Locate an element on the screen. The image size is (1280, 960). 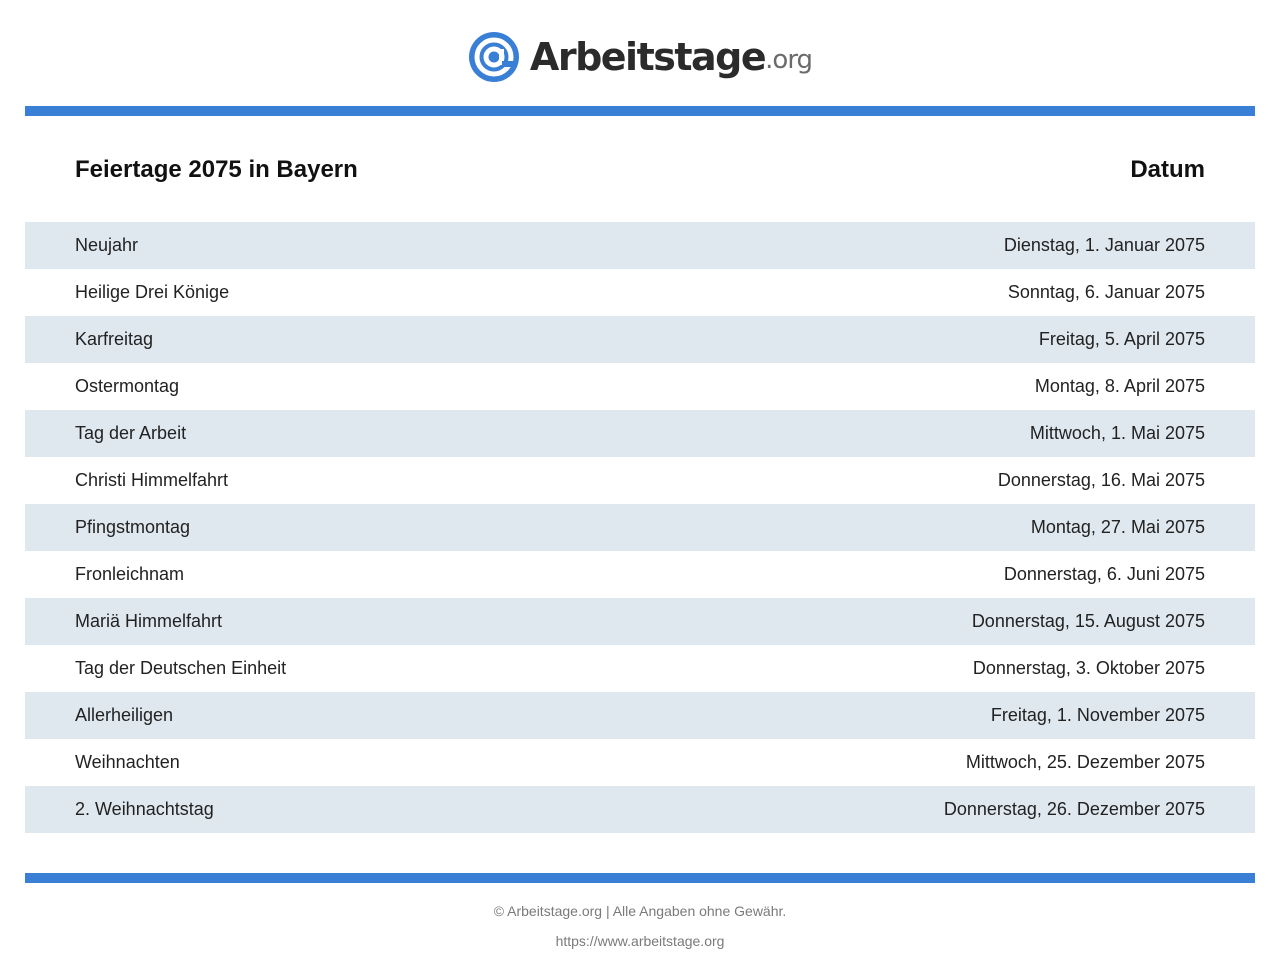
table-row: Allerheiligen Freitag, 1. November 2075 is located at coordinates (640, 715).